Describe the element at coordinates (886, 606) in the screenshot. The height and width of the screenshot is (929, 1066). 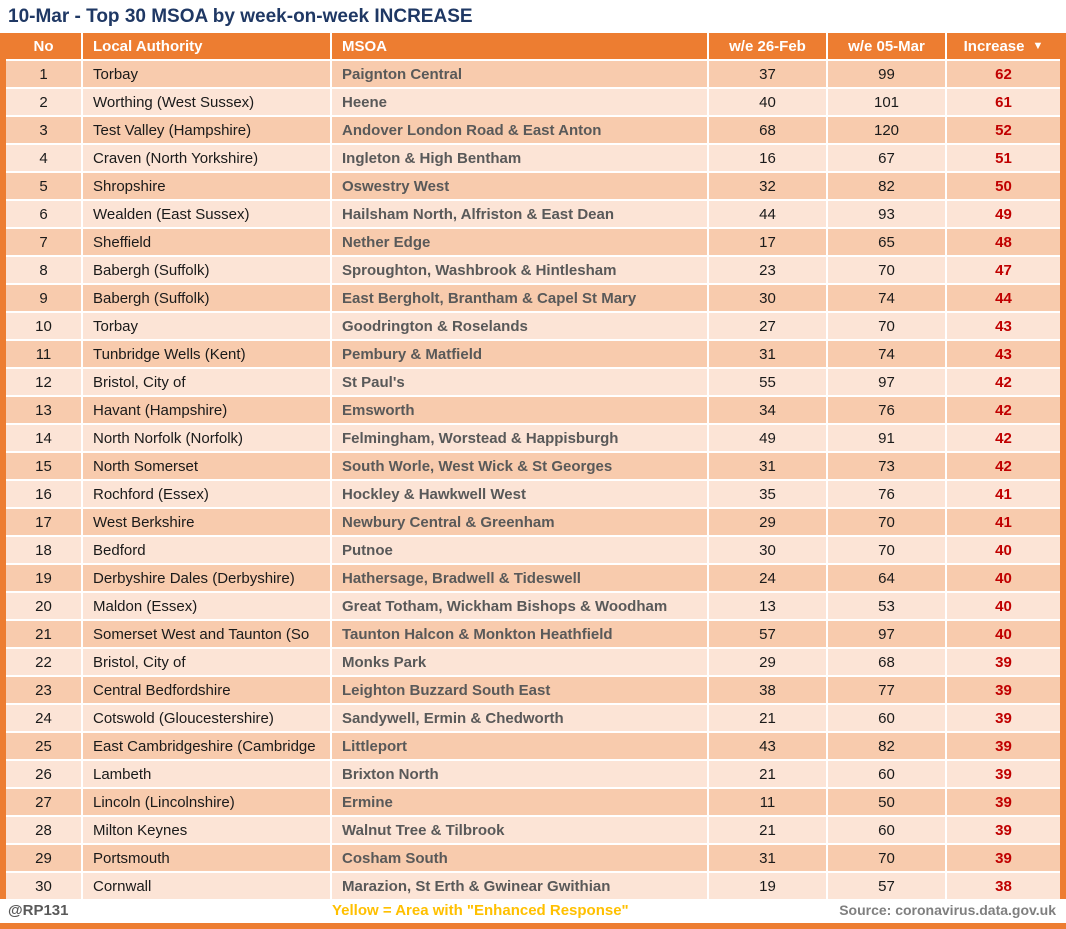
I see `cell-we-05-mar: 53` at that location.